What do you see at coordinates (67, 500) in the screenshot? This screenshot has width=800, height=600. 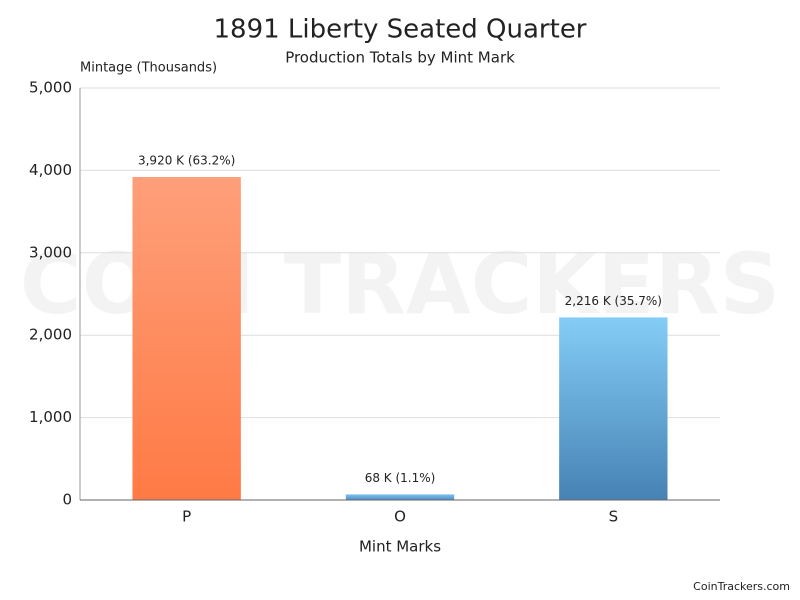 I see `y-tick-label: 0` at bounding box center [67, 500].